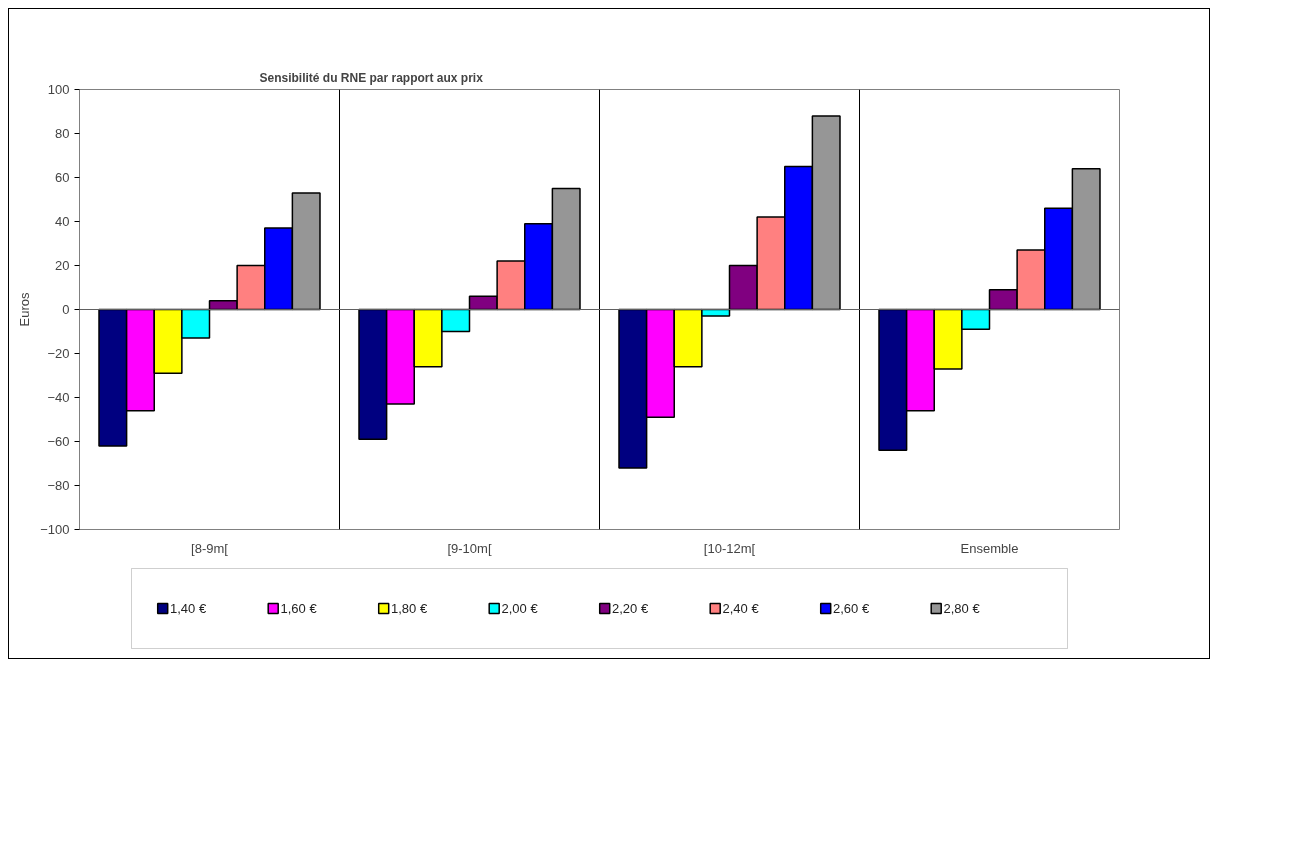 The image size is (1299, 844). What do you see at coordinates (989, 548) in the screenshot?
I see `x-tick-label: Ensemble` at bounding box center [989, 548].